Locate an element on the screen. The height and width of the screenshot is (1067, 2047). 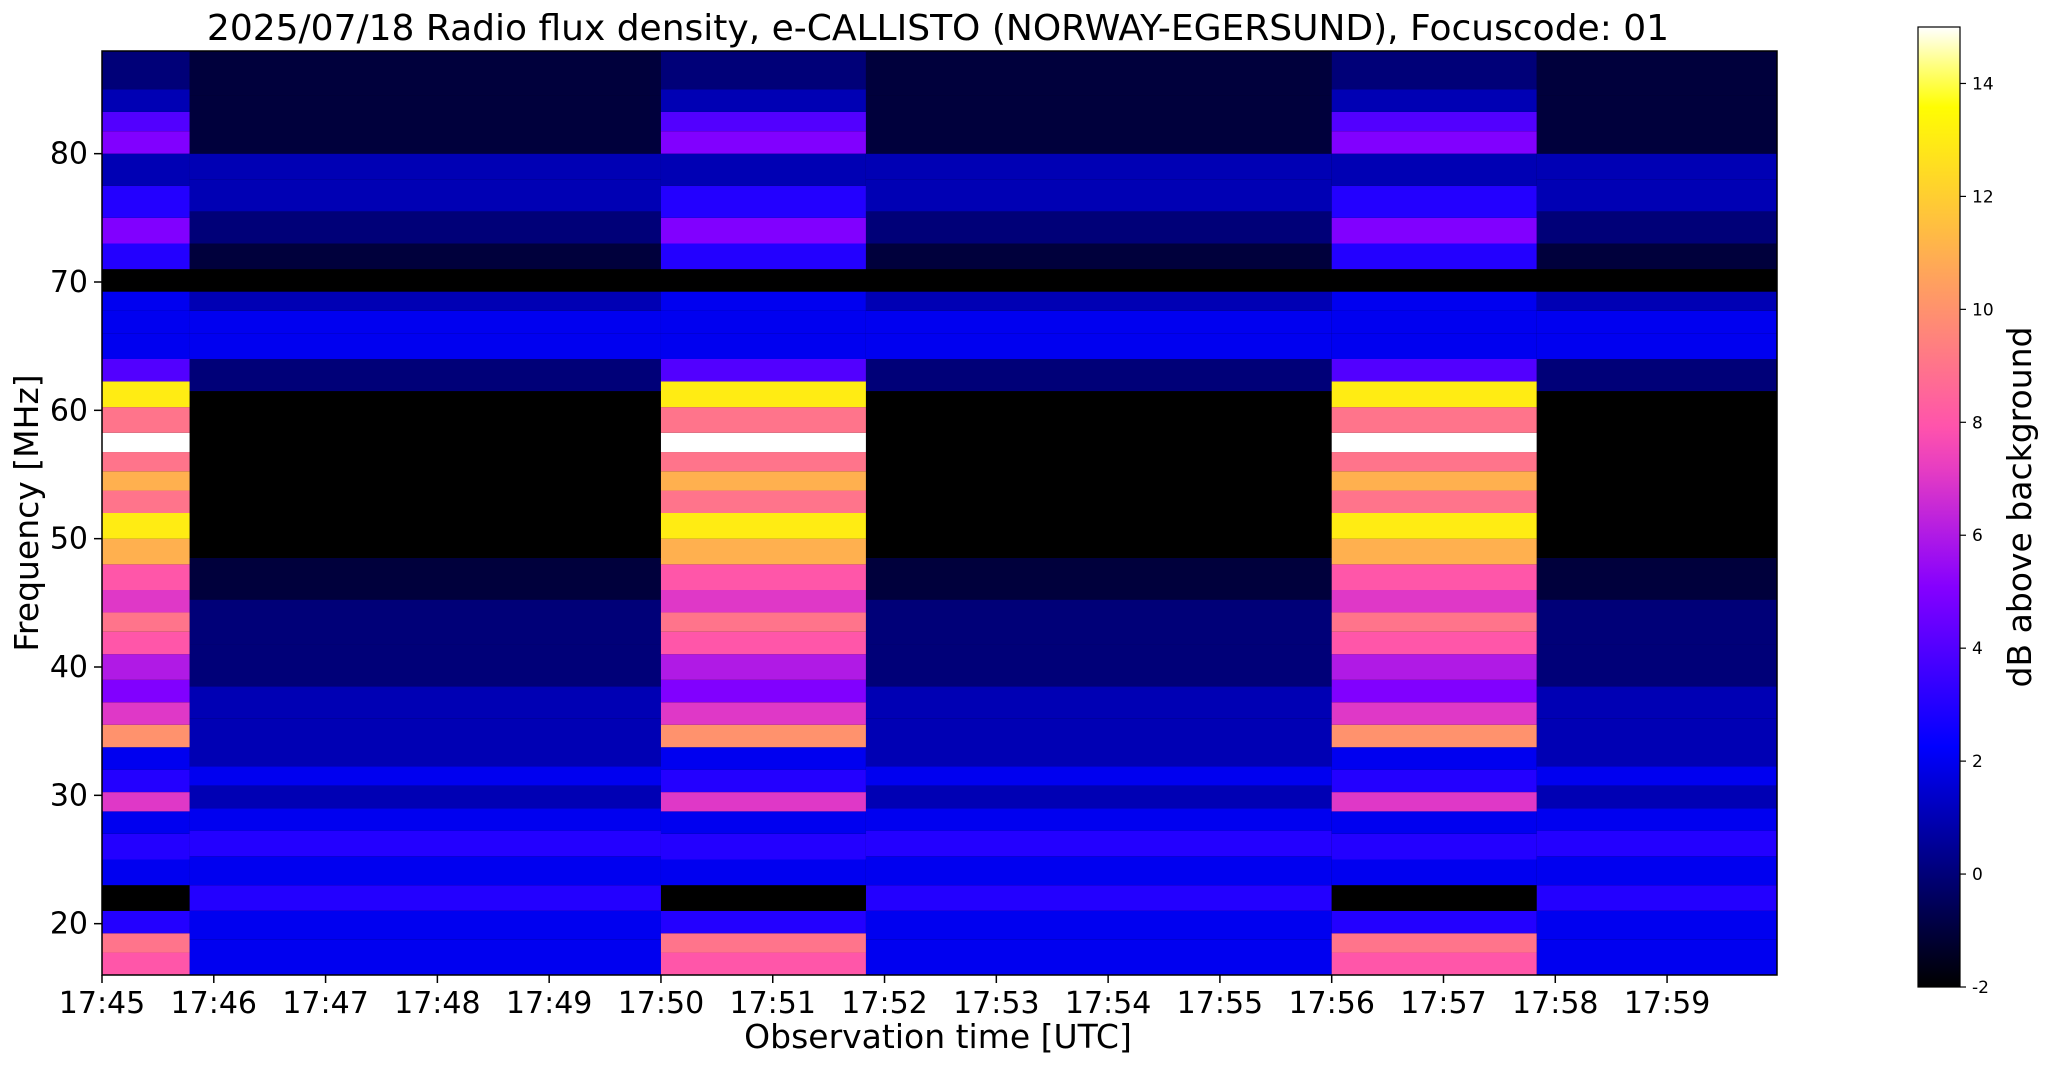
y-tick-label: 60 is located at coordinates (69, 410).